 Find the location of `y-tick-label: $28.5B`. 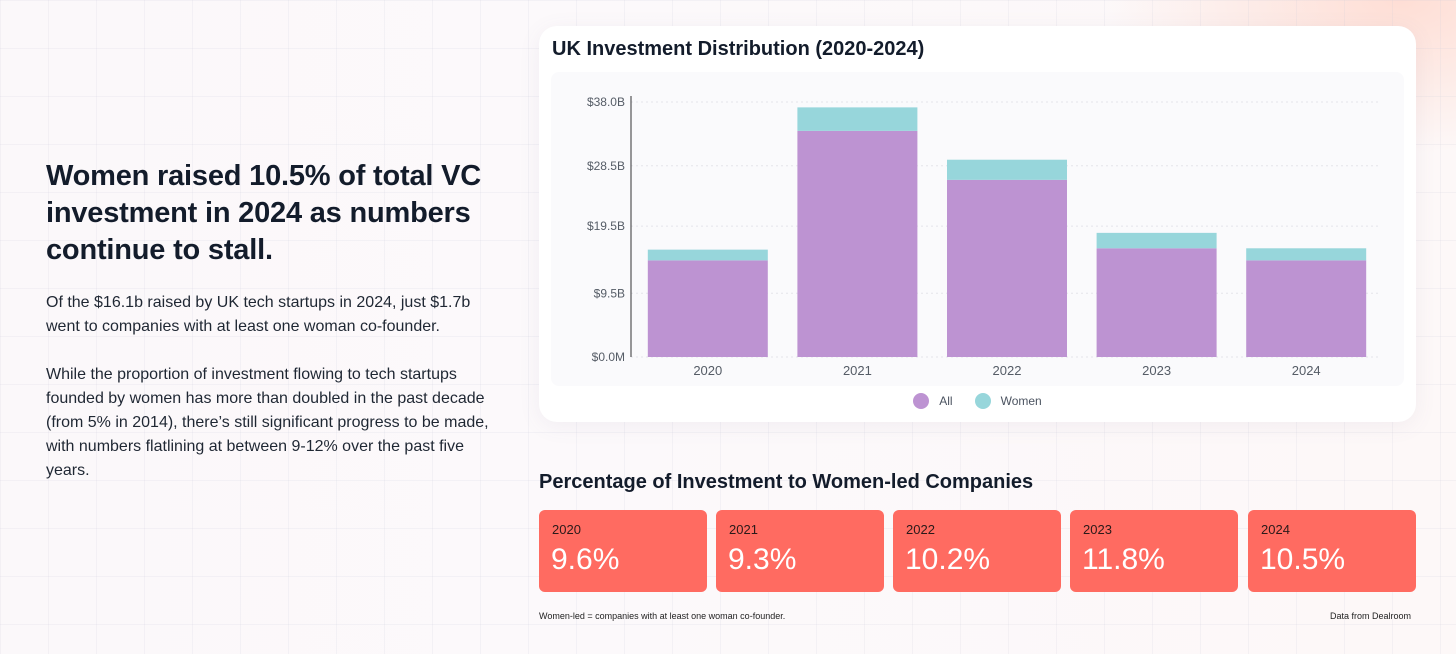

y-tick-label: $28.5B is located at coordinates (606, 166).